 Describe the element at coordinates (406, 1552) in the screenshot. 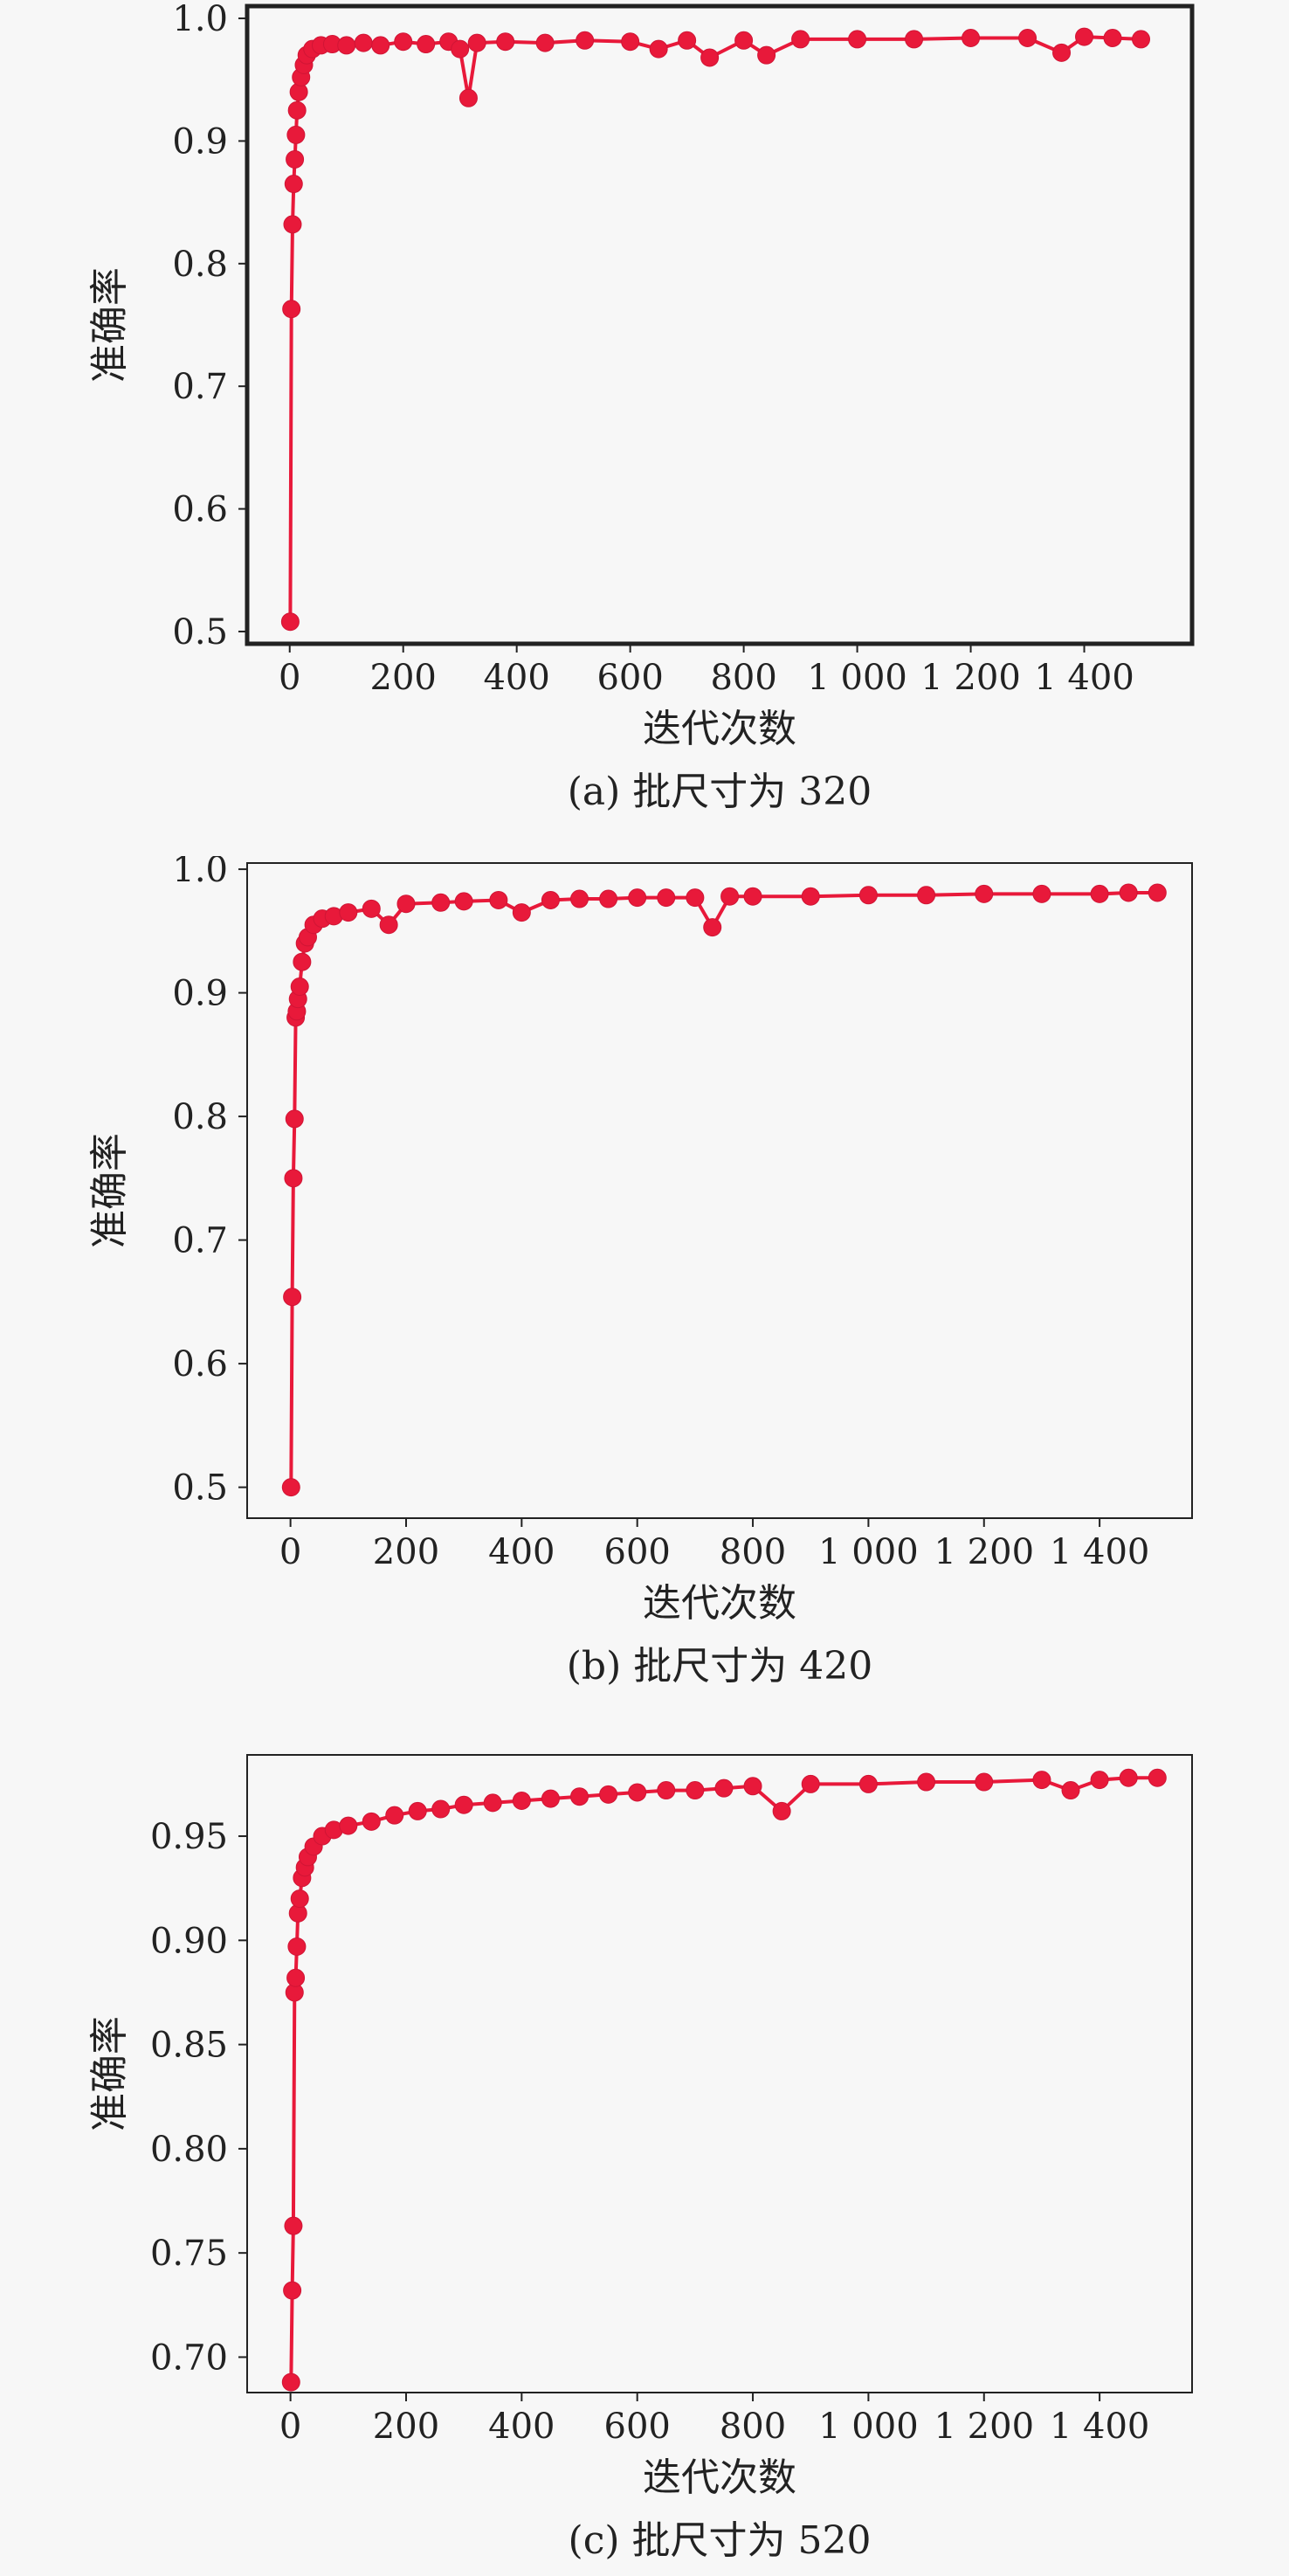

I see `x-tick-label: 200` at that location.